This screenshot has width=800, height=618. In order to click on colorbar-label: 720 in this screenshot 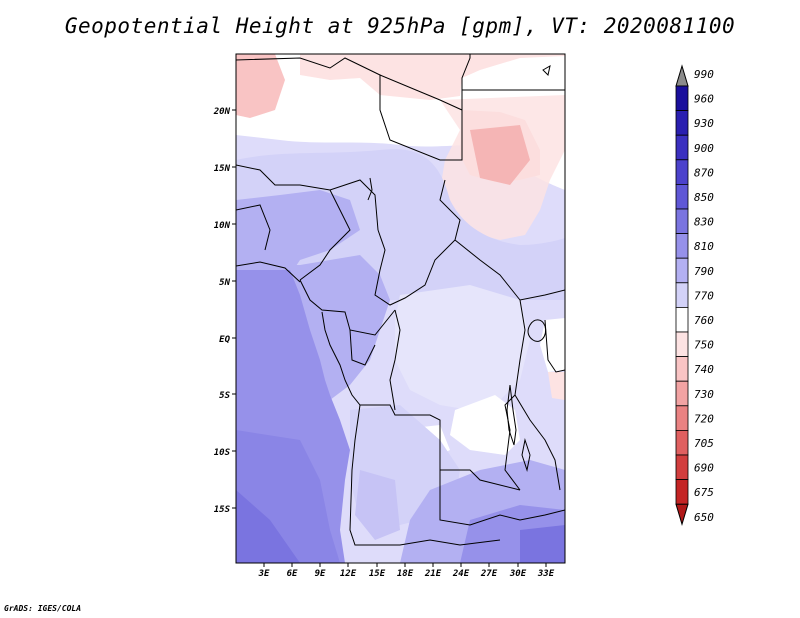, I will do `click(704, 418)`.